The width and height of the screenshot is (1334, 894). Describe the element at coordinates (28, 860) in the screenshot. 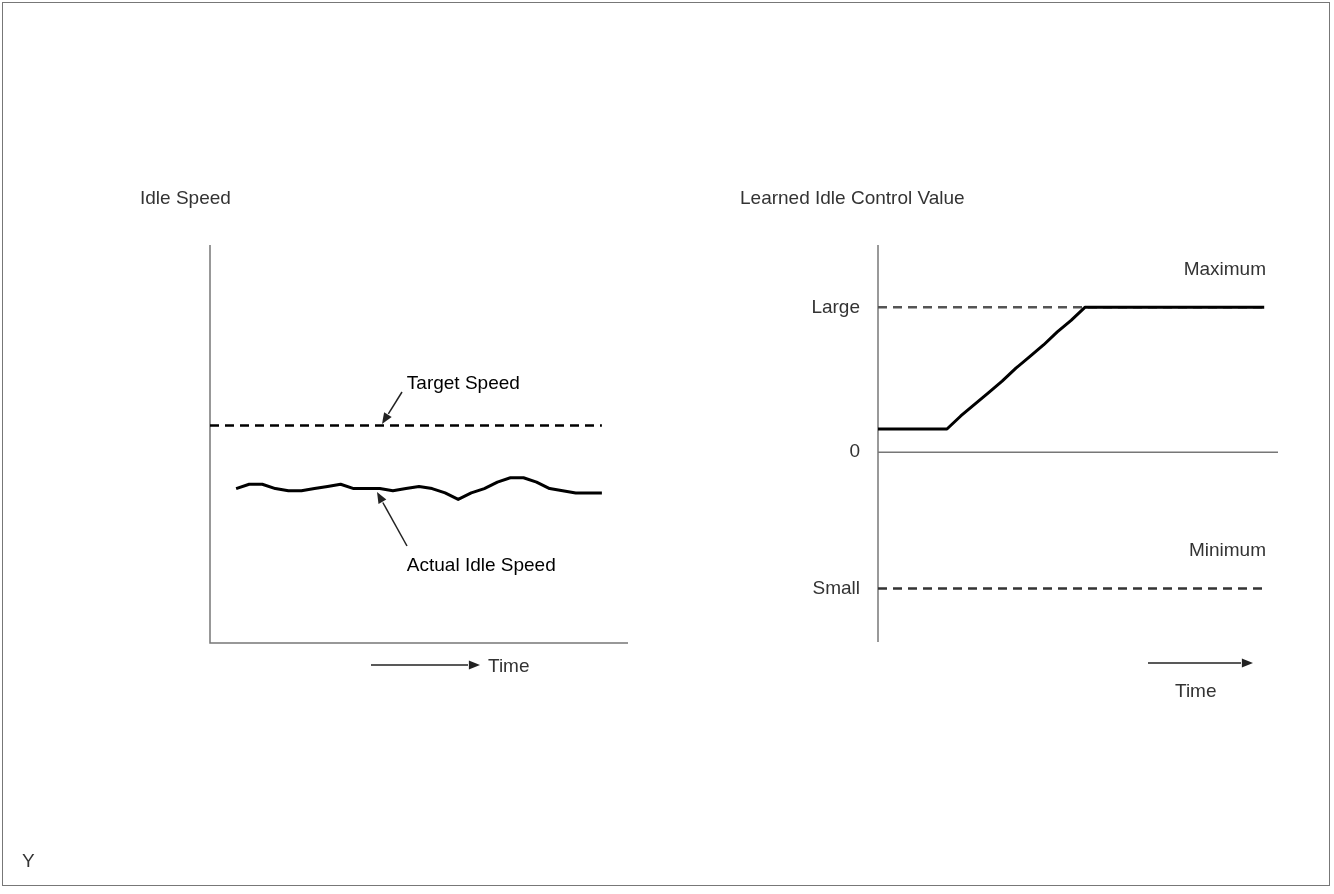

I see `text: Y` at that location.